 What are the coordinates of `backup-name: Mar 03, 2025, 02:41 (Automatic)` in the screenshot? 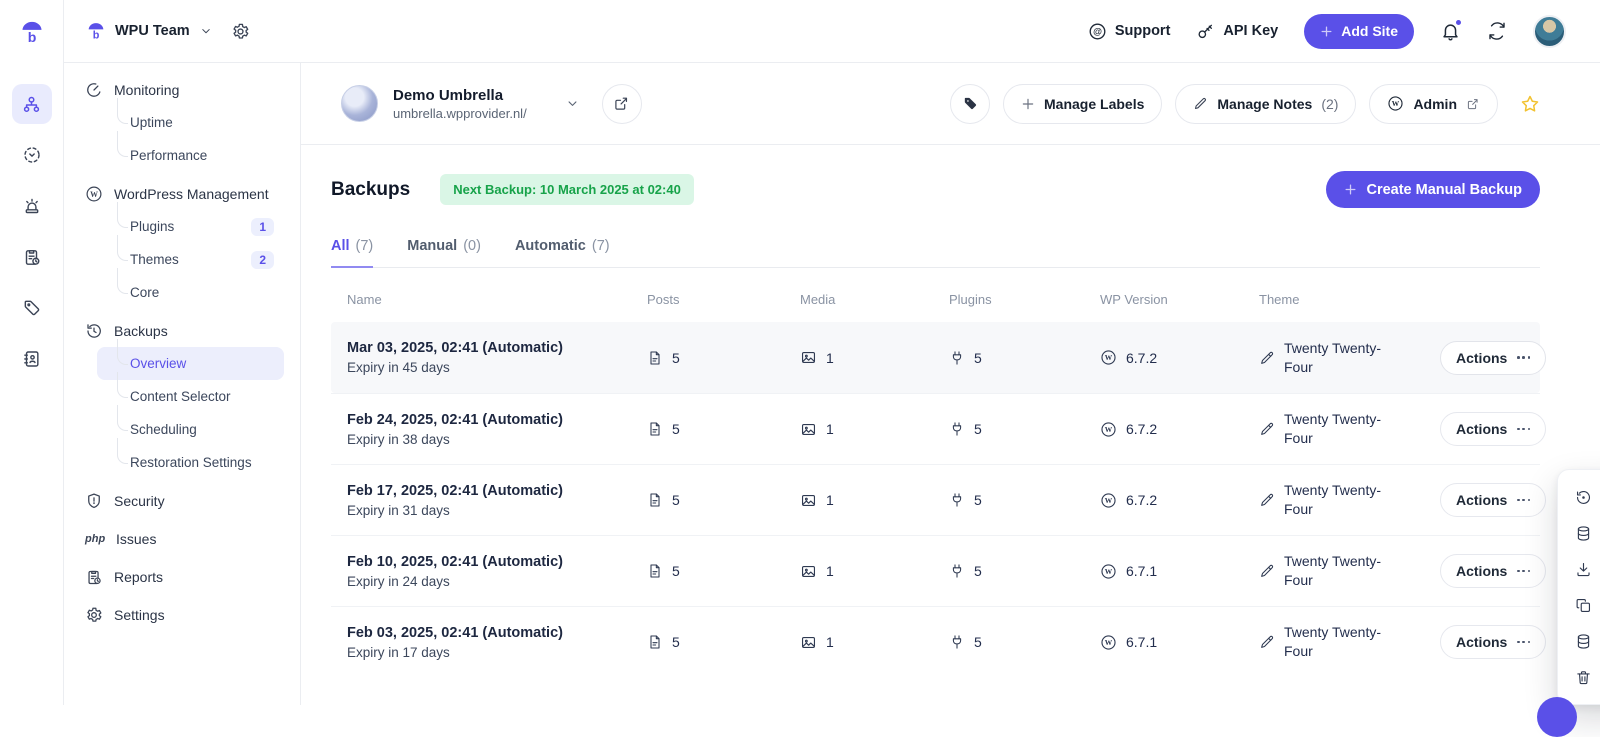 It's located at (455, 348).